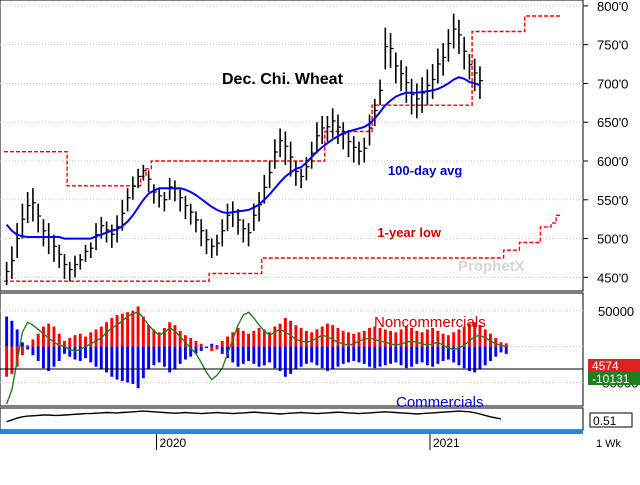 The height and width of the screenshot is (485, 640). Describe the element at coordinates (254, 416) in the screenshot. I see `index-line` at that location.